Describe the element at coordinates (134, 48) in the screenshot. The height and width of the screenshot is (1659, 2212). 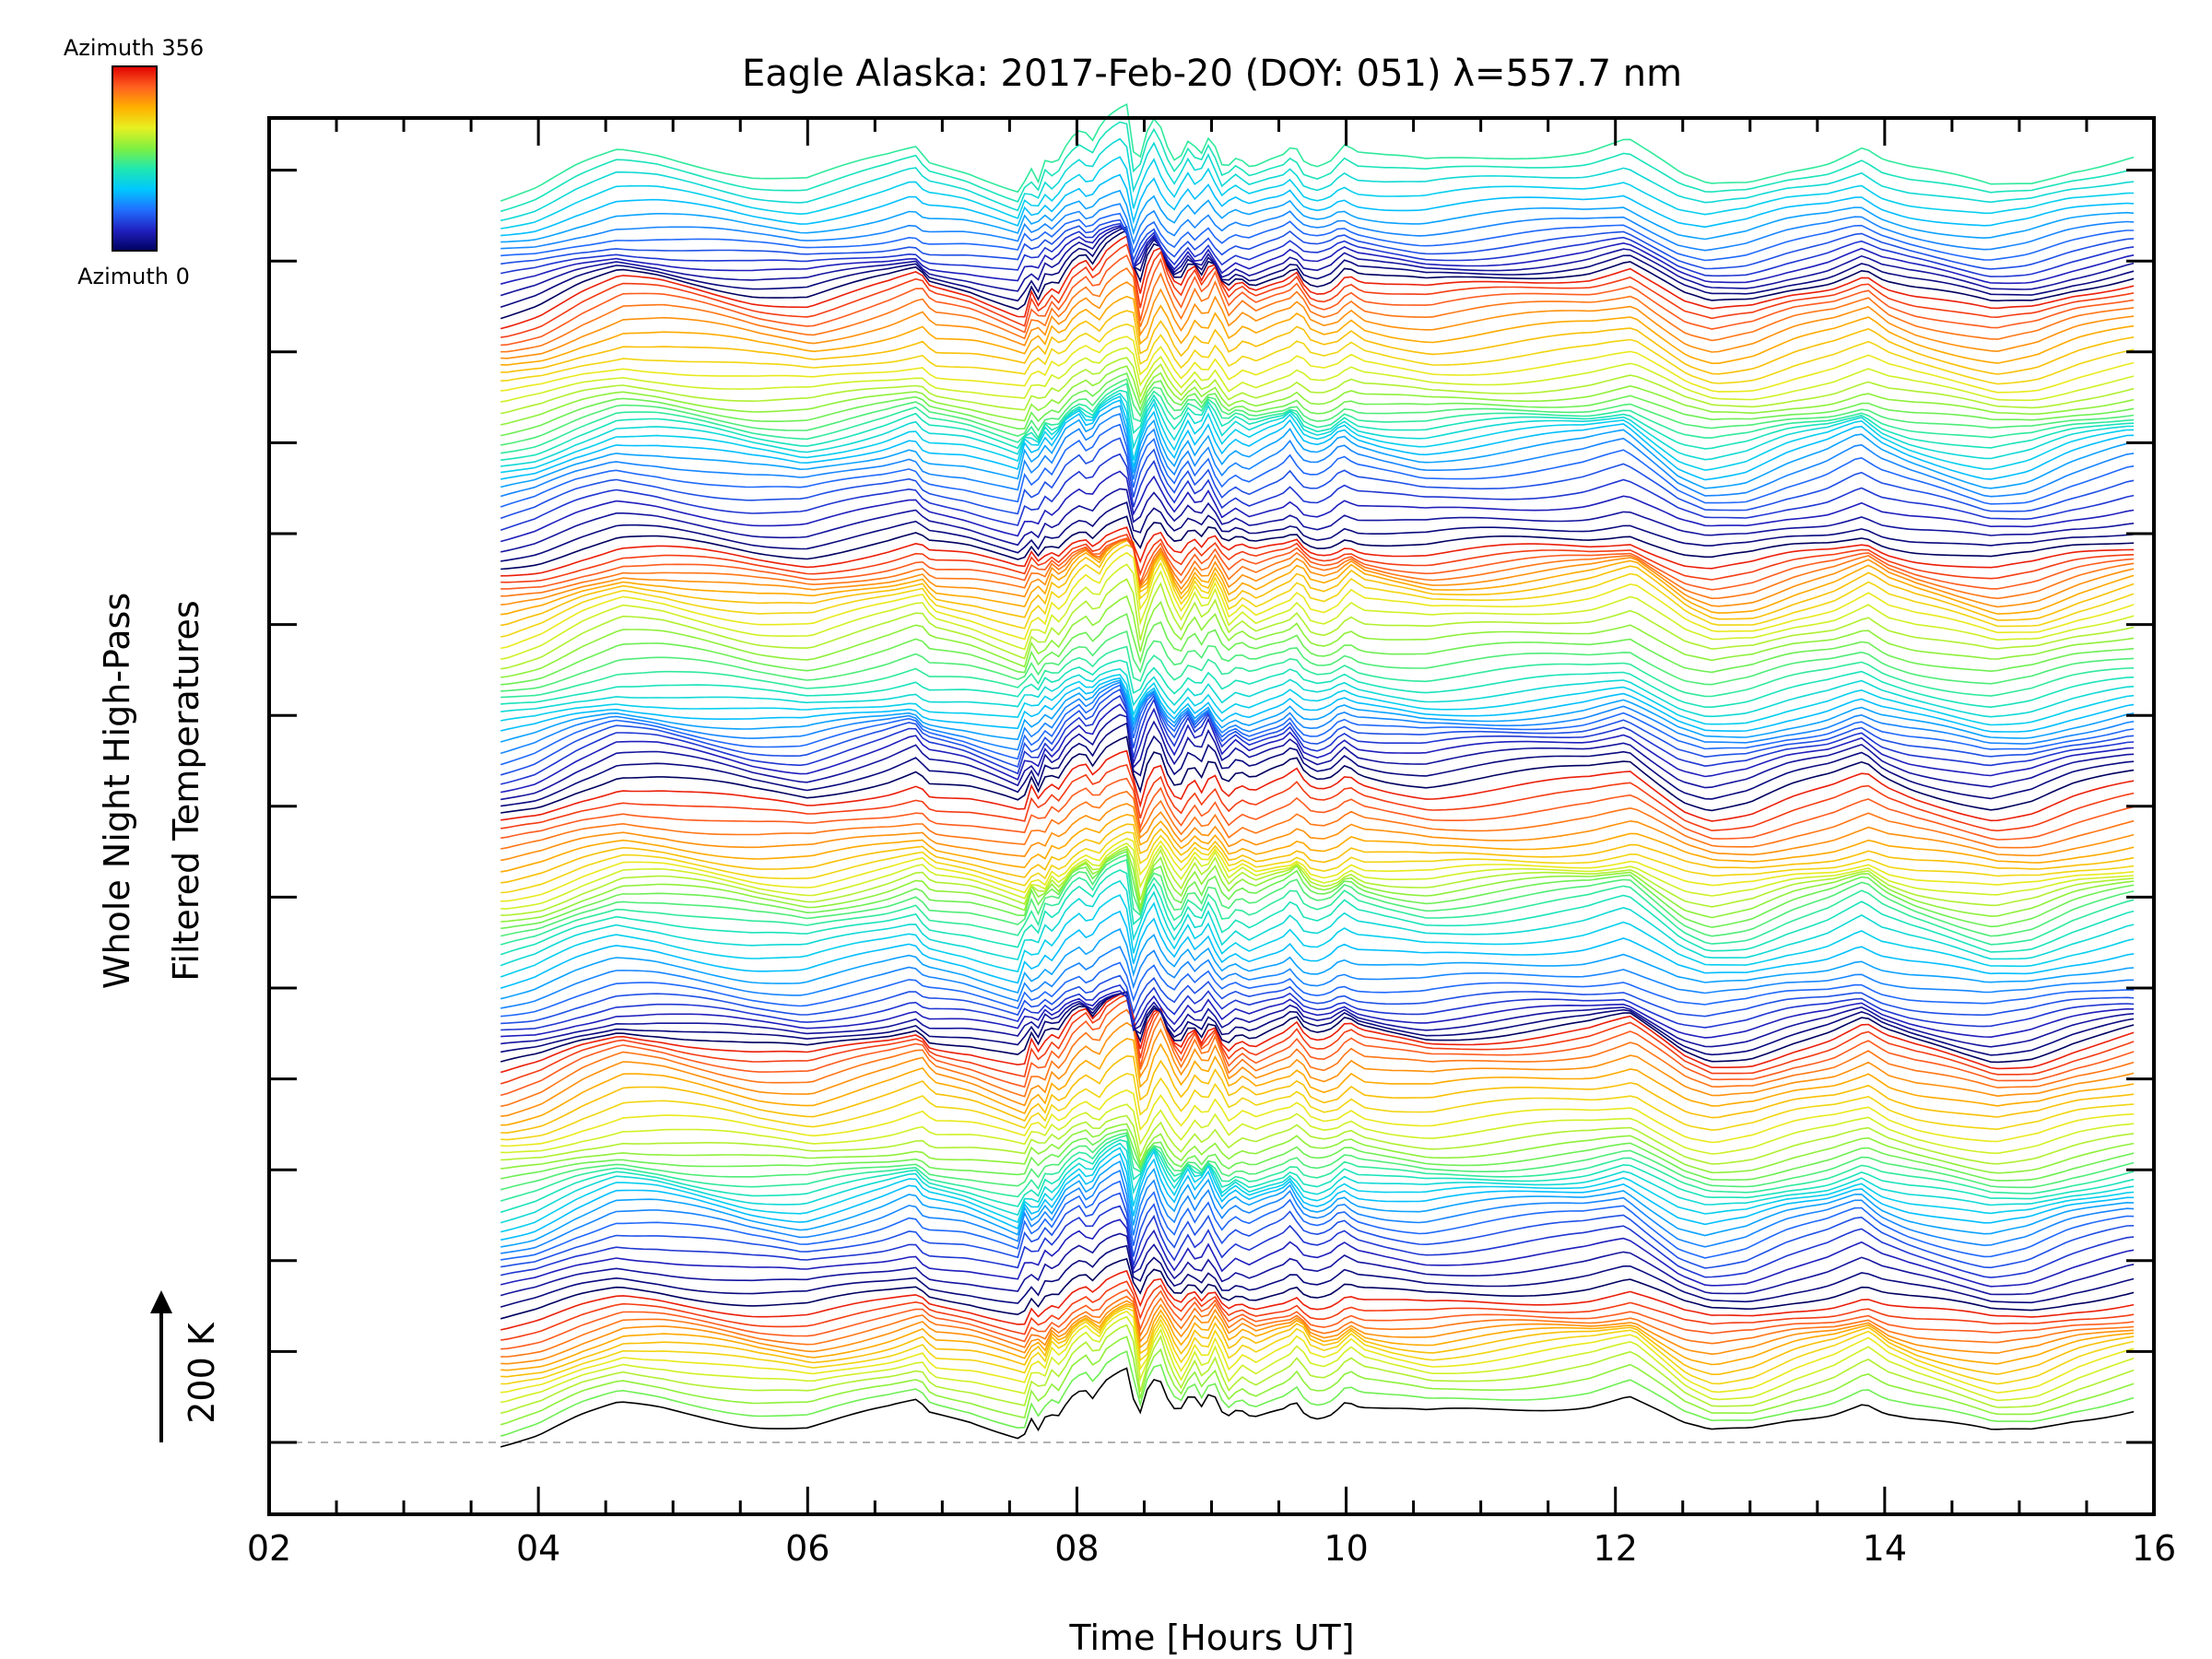
I see `colorbar-top-label: Azimuth 356` at that location.